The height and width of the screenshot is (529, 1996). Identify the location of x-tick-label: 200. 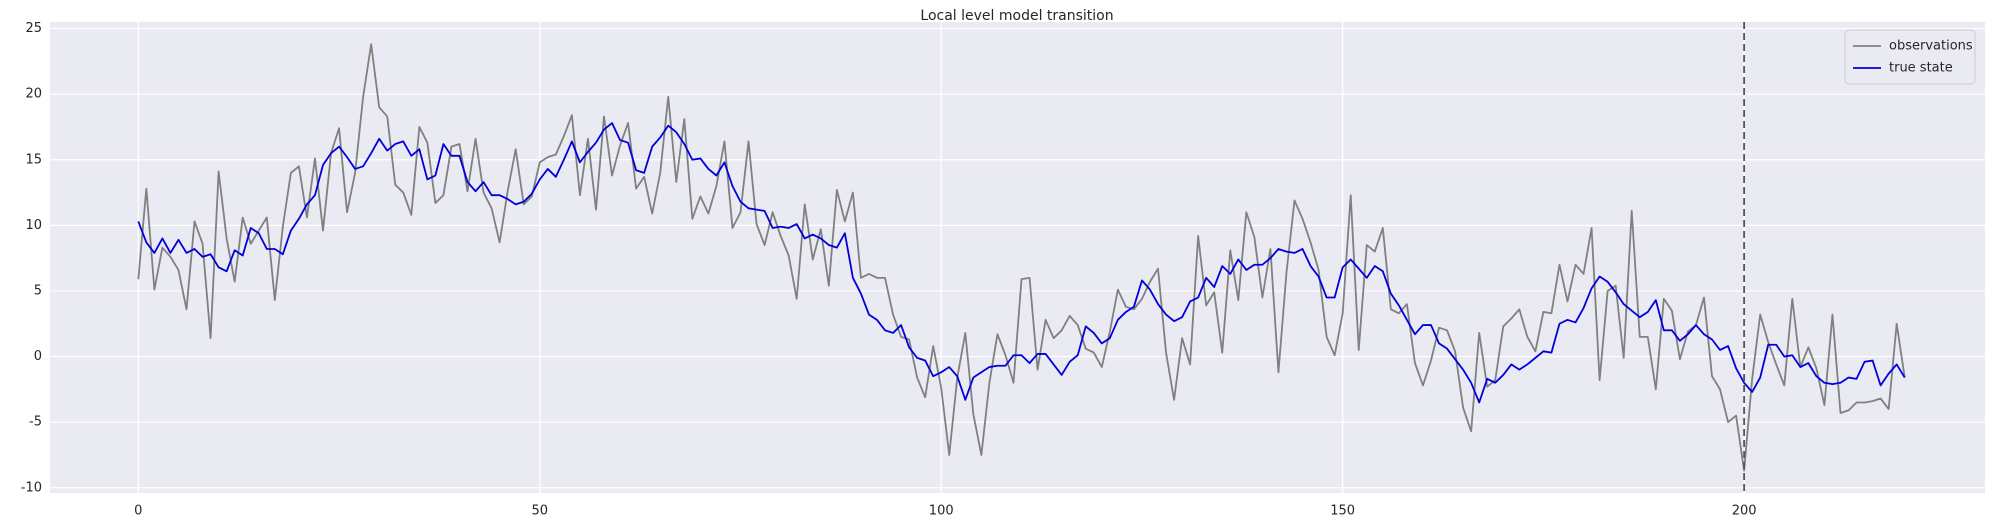
(1744, 511).